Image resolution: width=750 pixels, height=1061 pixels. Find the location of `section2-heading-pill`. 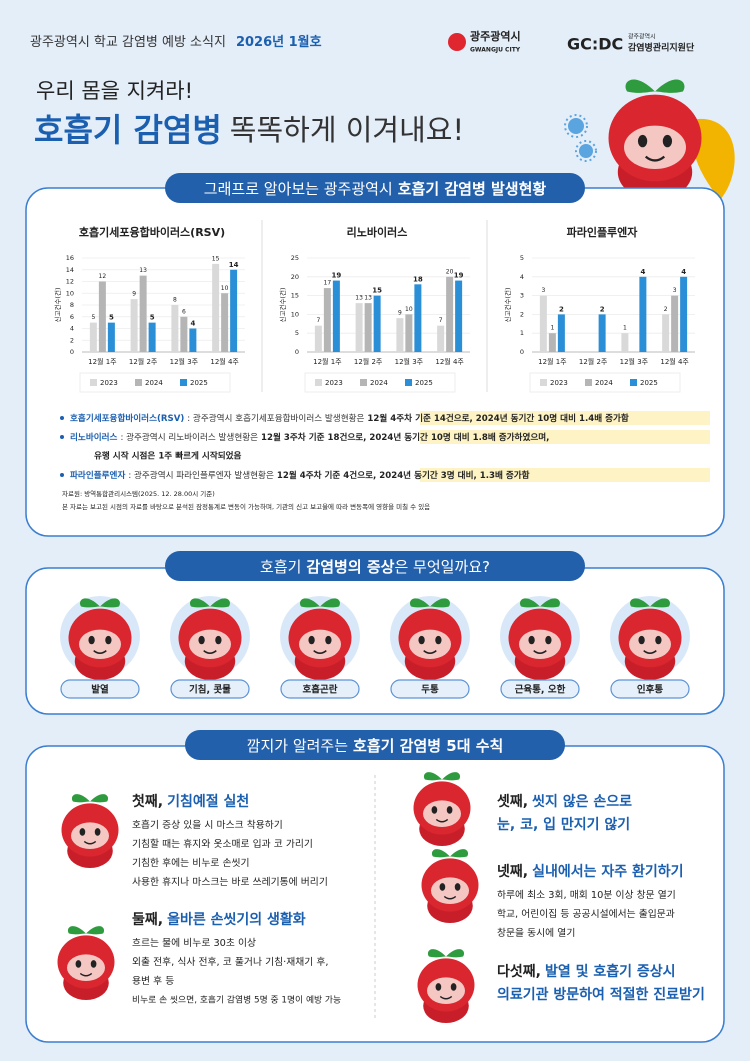

section2-heading-pill is located at coordinates (375, 566).